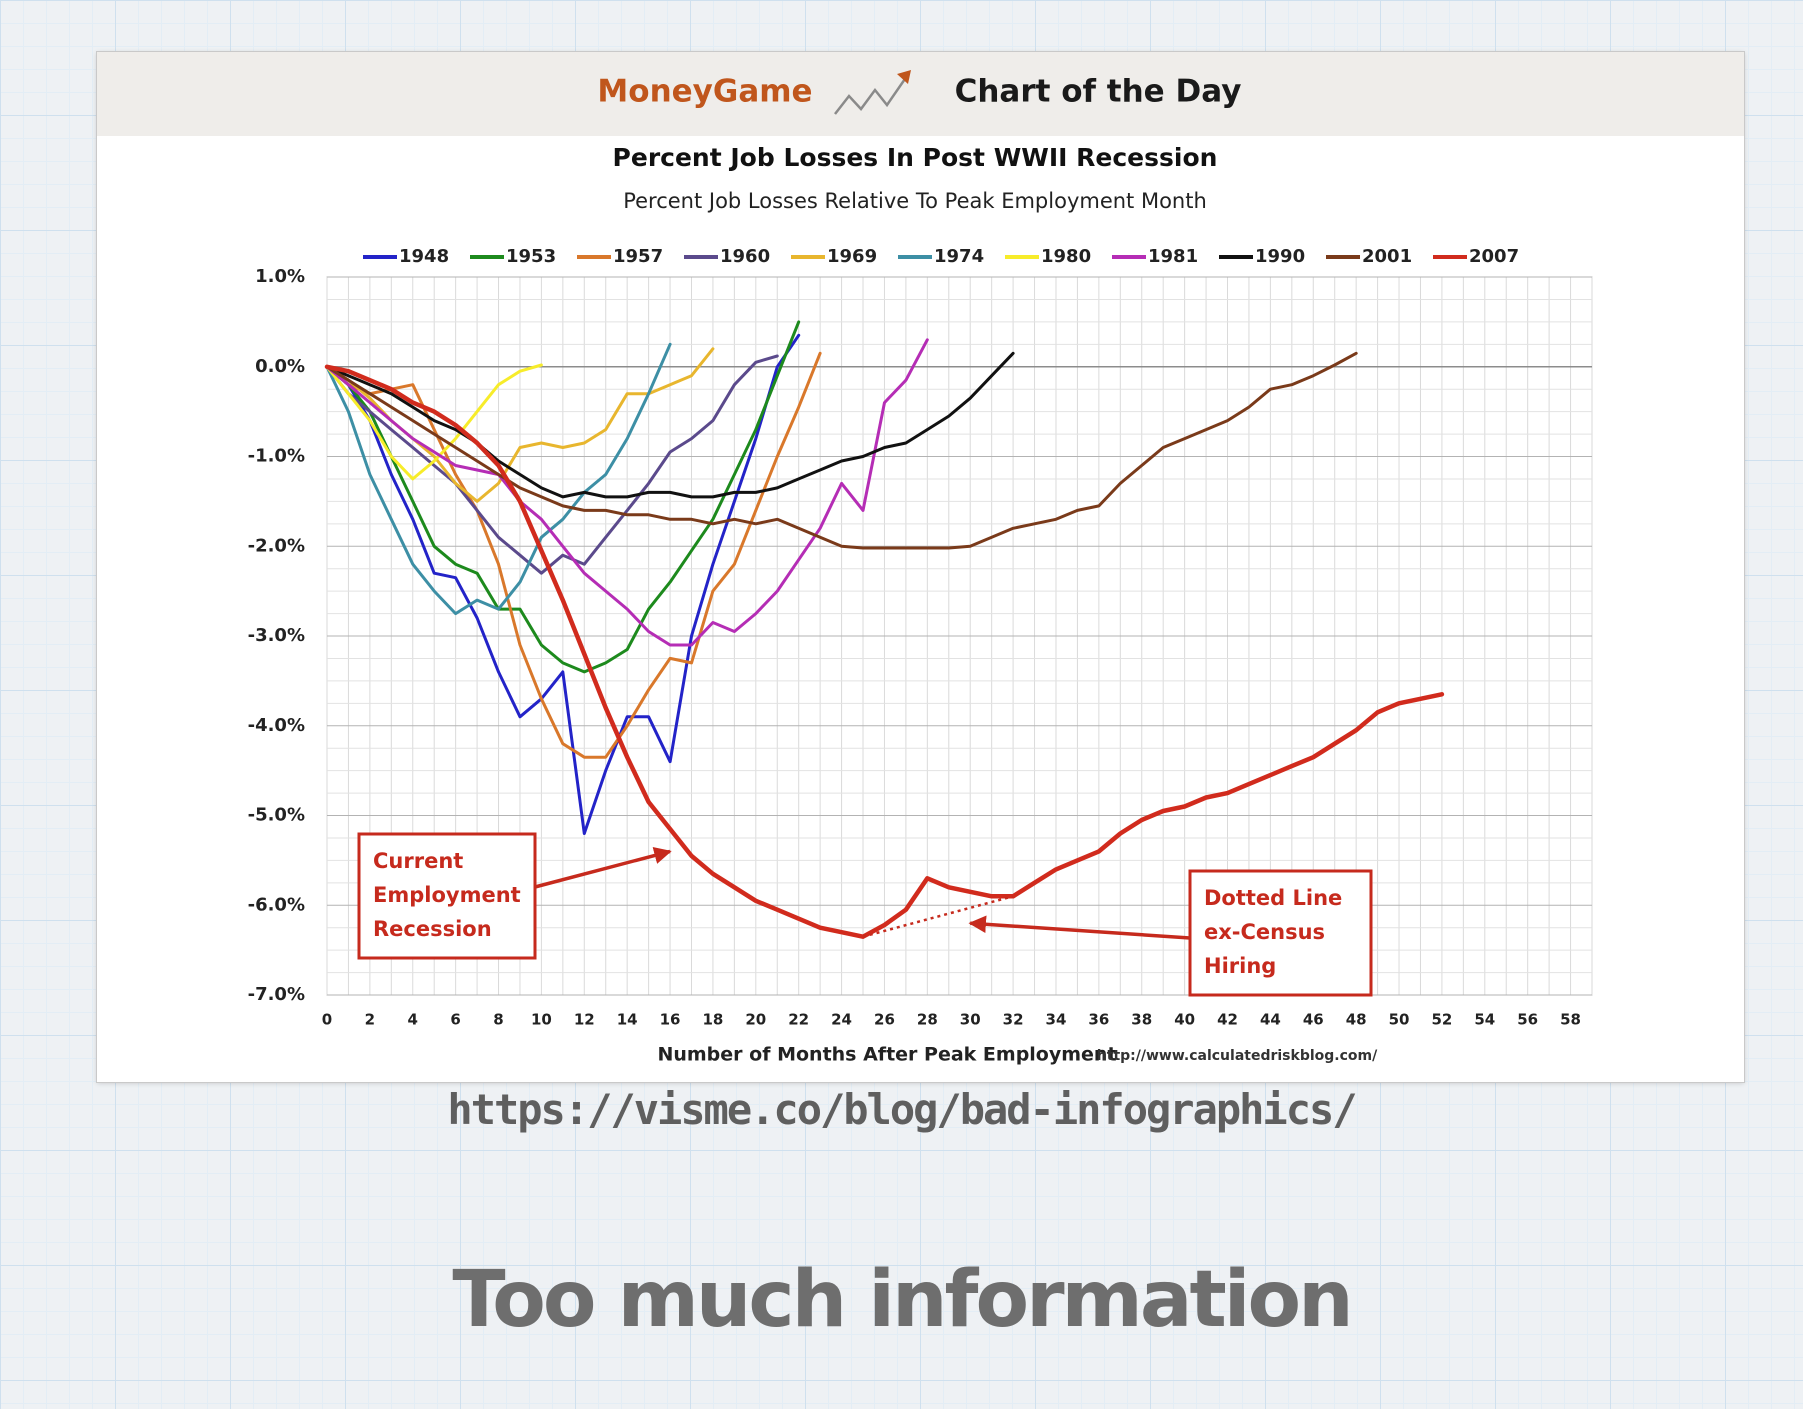 This screenshot has height=1409, width=1803. I want to click on x-tick-label: 54, so click(1484, 1020).